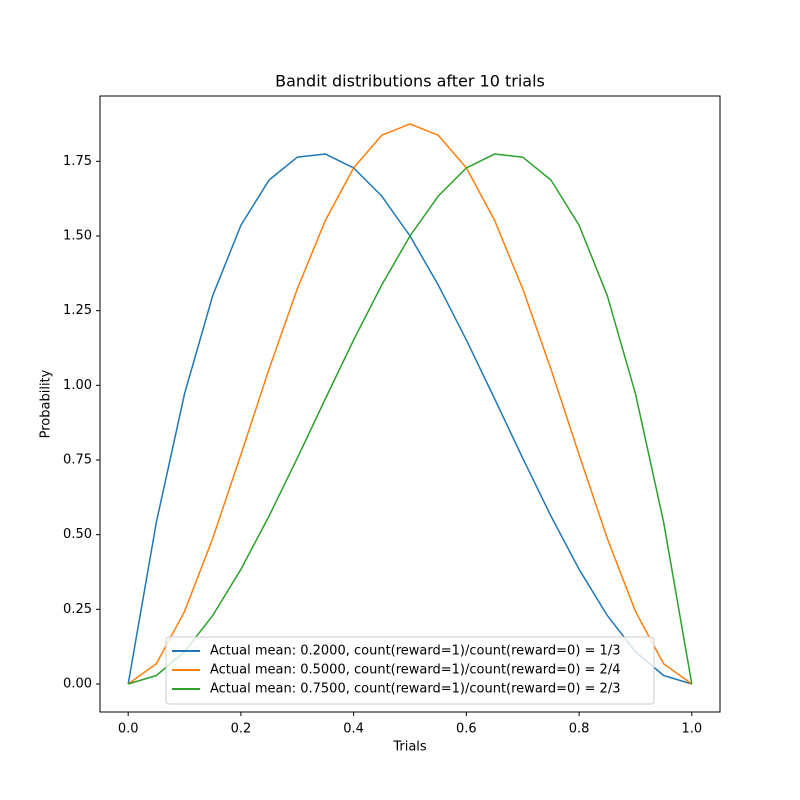 This screenshot has width=800, height=800. Describe the element at coordinates (241, 729) in the screenshot. I see `x-tick-label: 0.2` at that location.